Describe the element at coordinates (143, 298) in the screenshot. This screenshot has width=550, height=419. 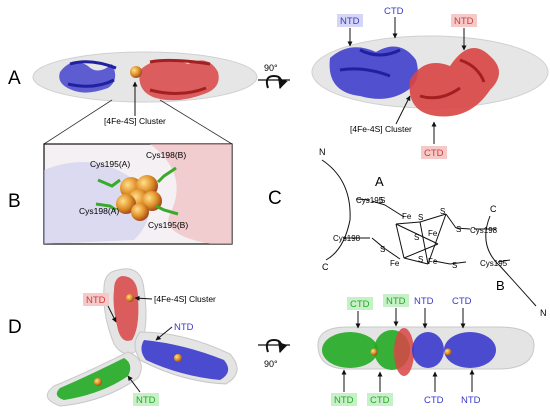
I see `cluster-arrow-d` at that location.